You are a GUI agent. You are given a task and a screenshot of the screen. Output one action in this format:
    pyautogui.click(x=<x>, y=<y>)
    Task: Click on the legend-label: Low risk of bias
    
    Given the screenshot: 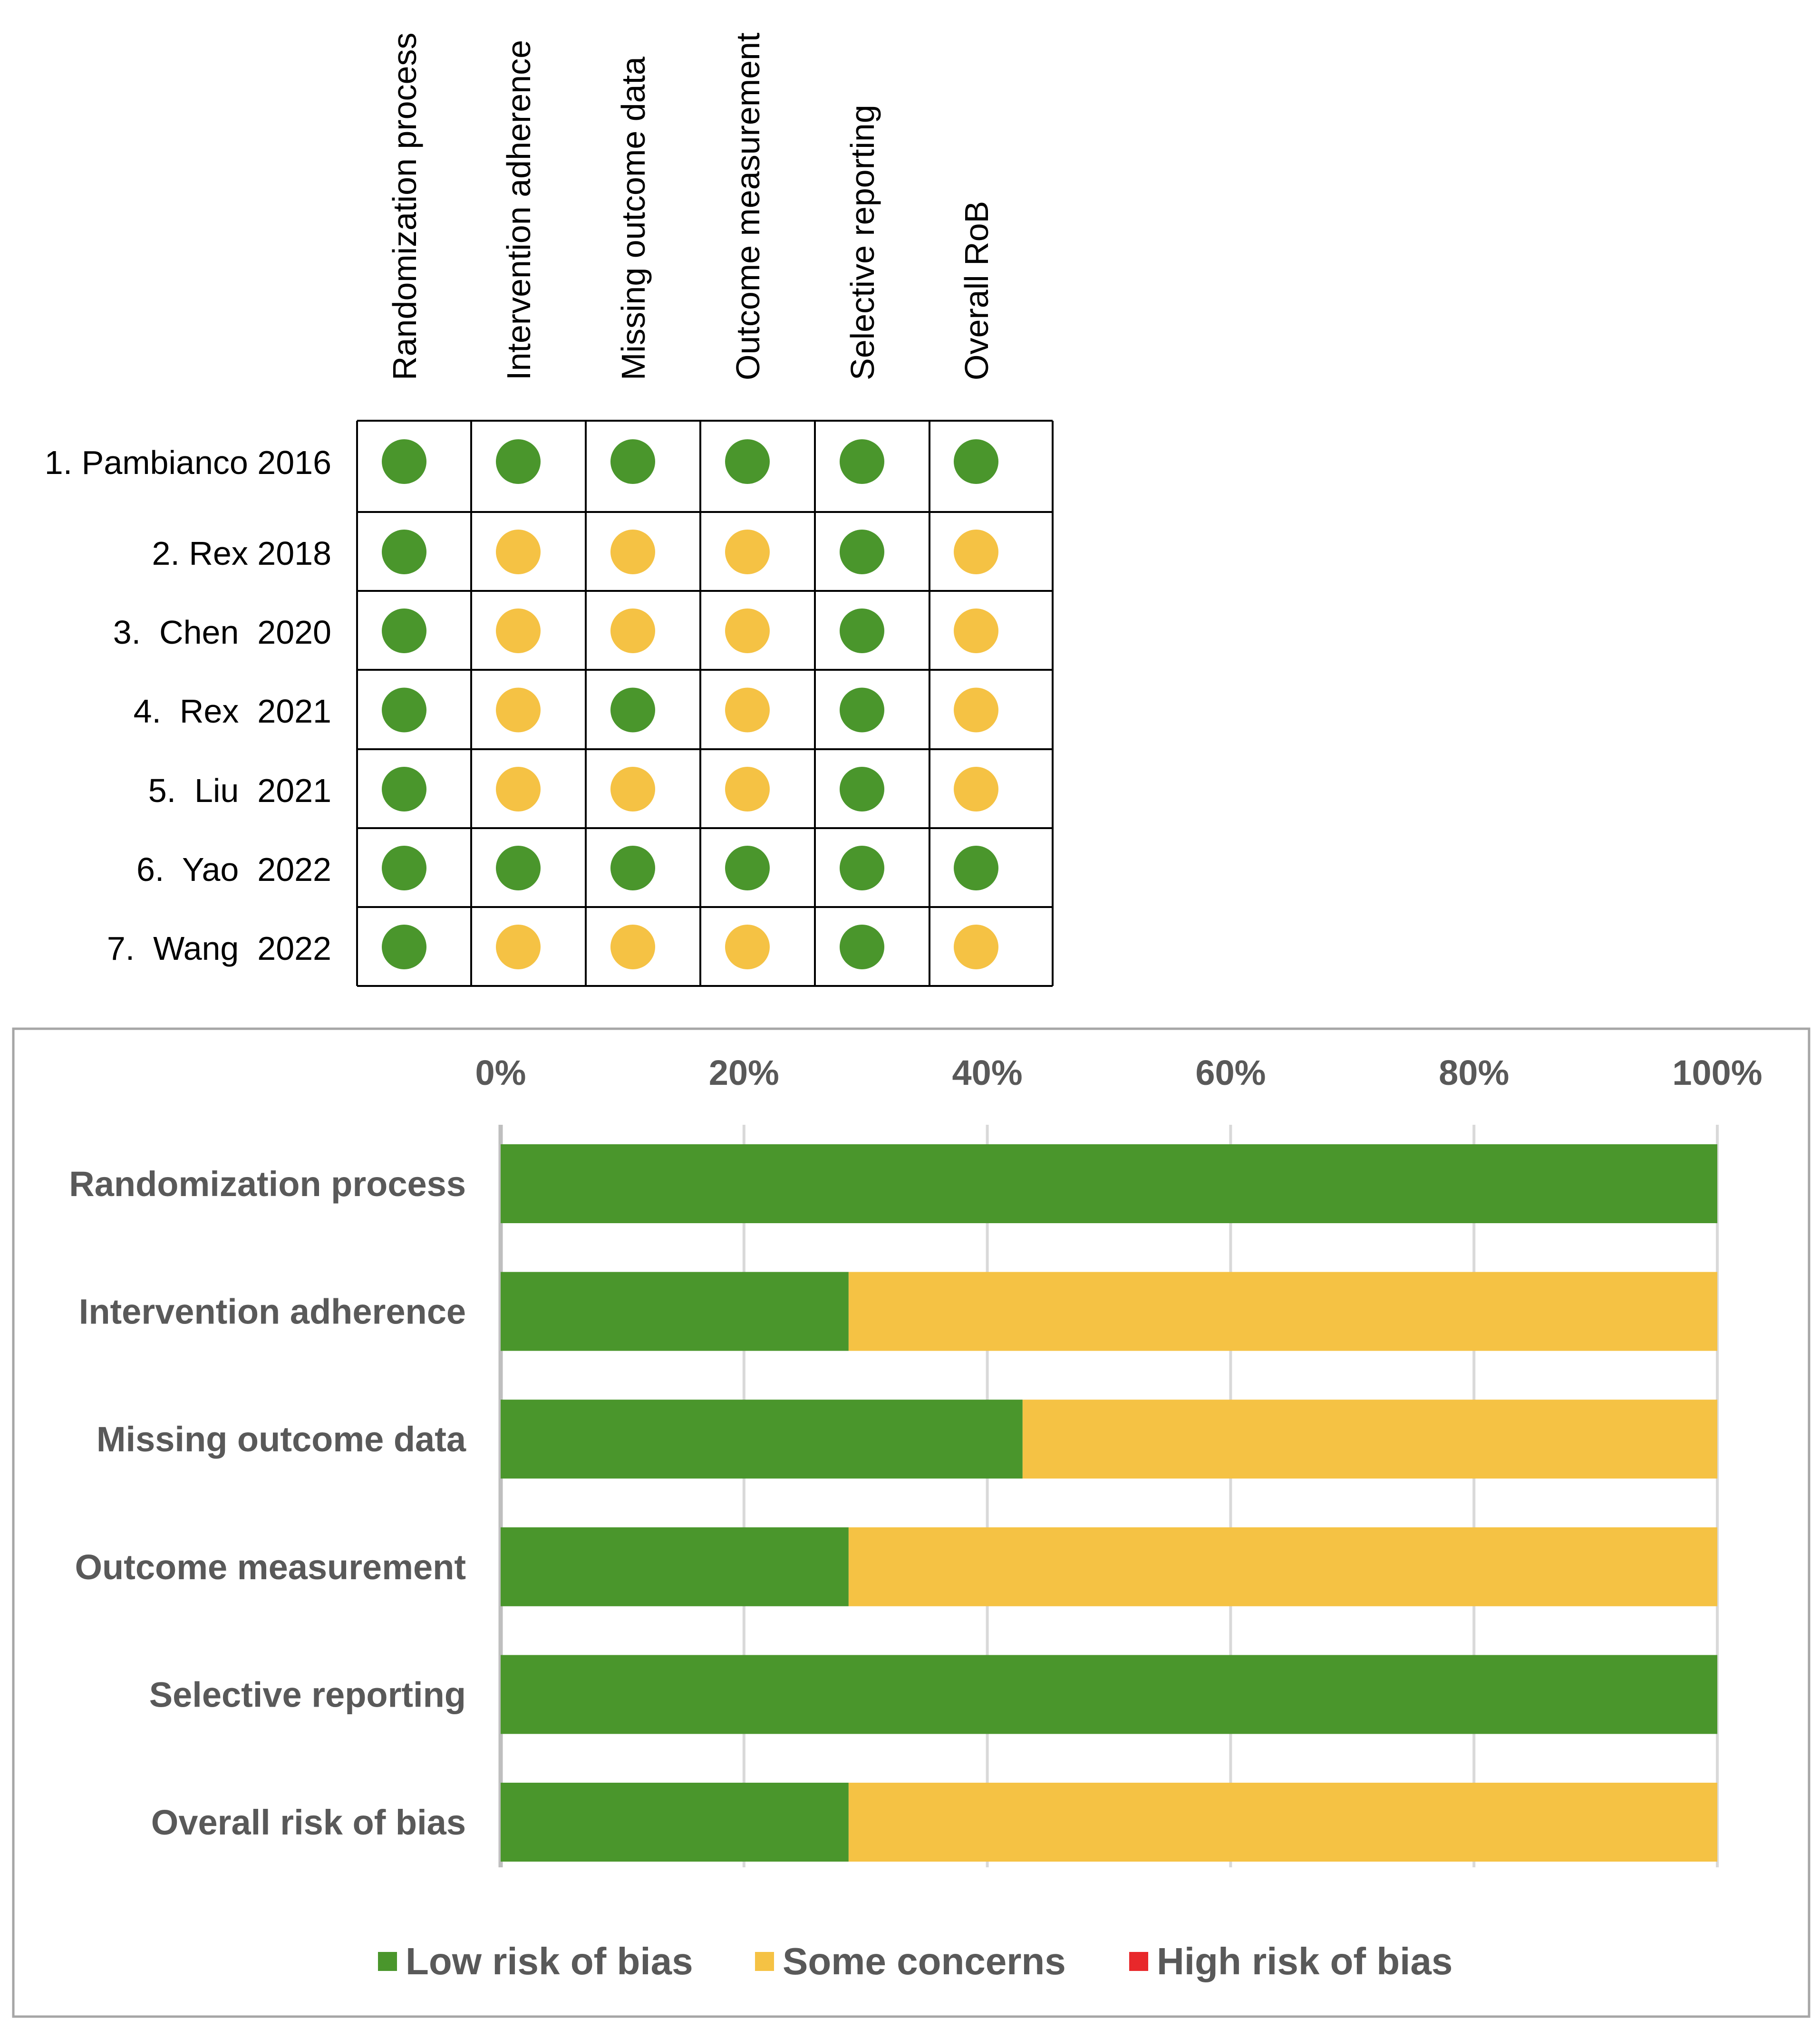 What is the action you would take?
    pyautogui.click(x=549, y=1961)
    